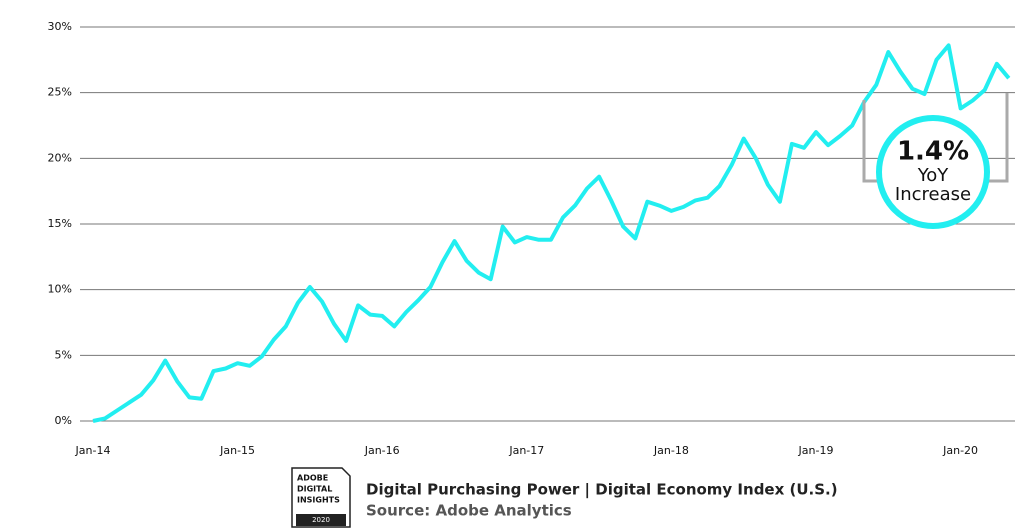 The width and height of the screenshot is (1015, 529). What do you see at coordinates (60, 157) in the screenshot?
I see `y-tick-label: 20%` at bounding box center [60, 157].